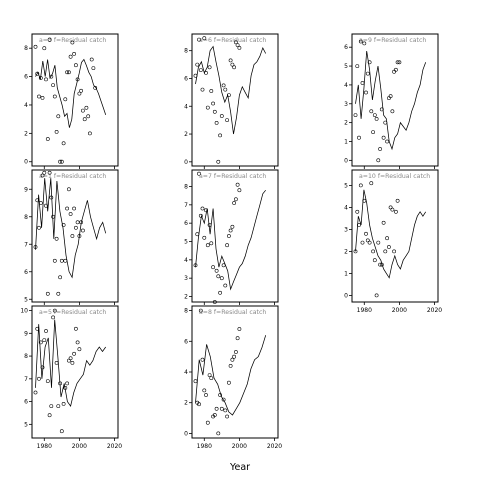  What do you see at coordinates (232, 40) in the screenshot?
I see `panel-title: a=6 f=Residual catch` at bounding box center [232, 40].